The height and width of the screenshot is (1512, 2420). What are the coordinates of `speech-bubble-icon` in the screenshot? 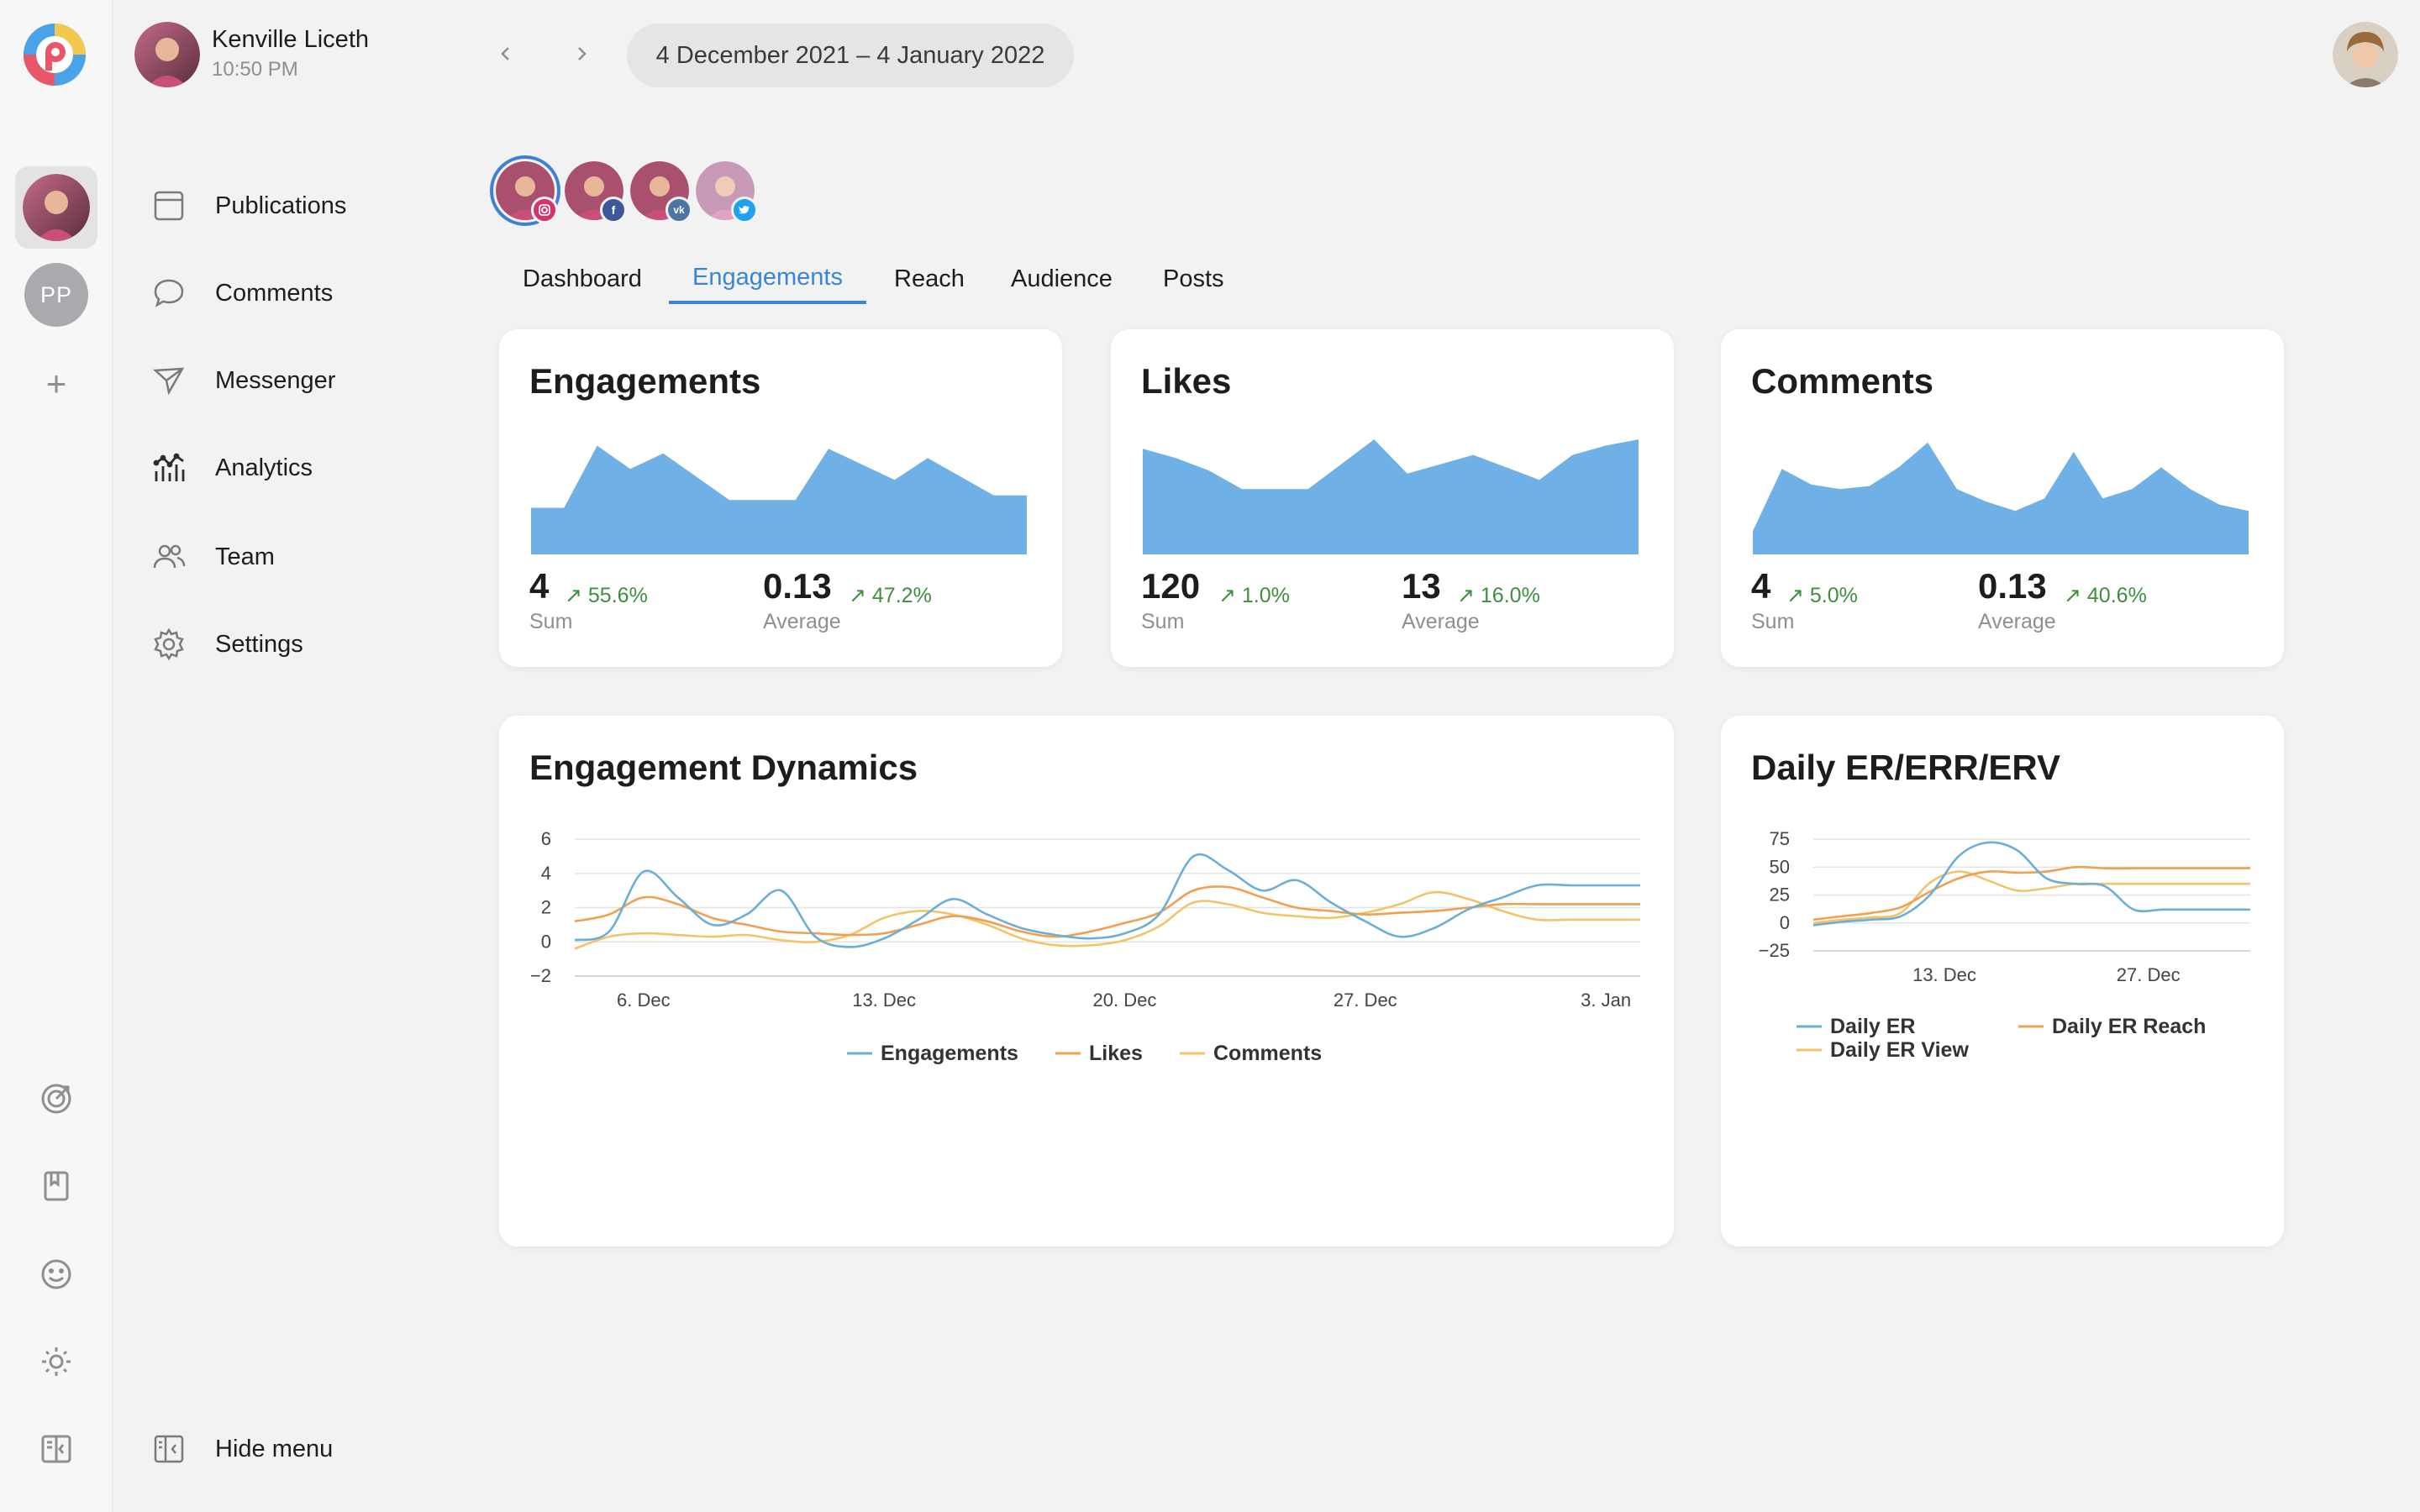 It's located at (169, 293).